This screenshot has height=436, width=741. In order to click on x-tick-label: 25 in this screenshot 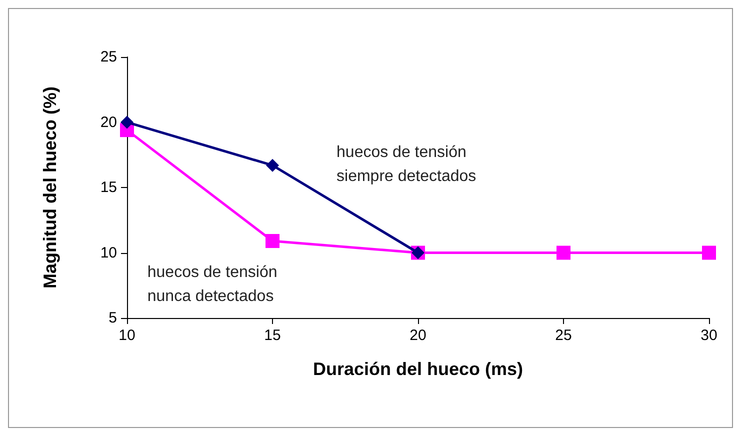, I will do `click(563, 335)`.